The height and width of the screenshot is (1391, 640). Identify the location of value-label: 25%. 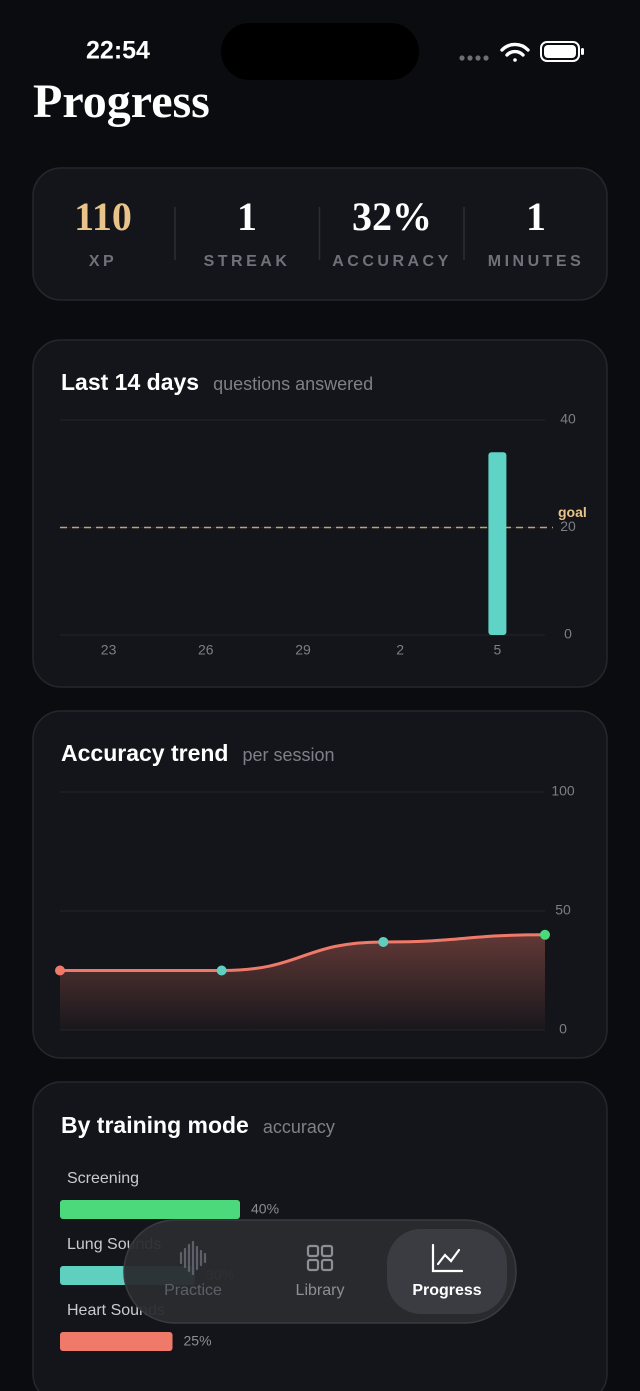
(198, 1341).